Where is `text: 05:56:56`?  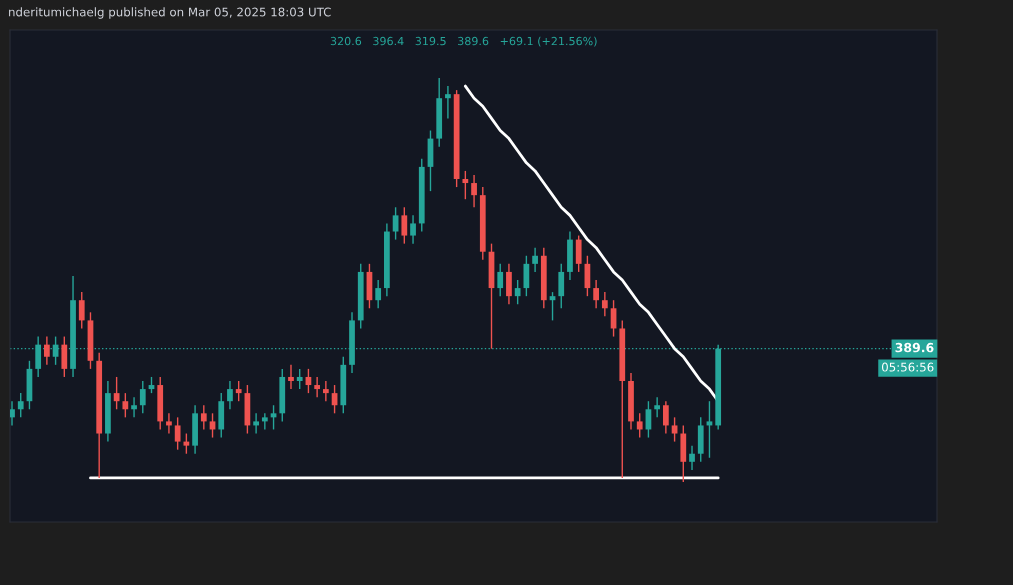
text: 05:56:56 is located at coordinates (907, 367).